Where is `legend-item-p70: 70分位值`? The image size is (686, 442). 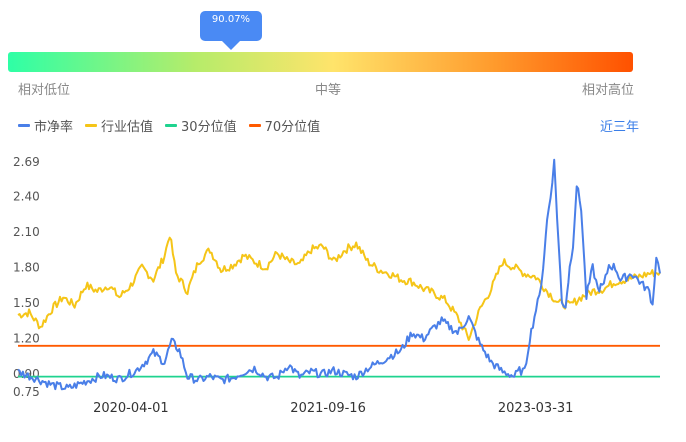 legend-item-p70: 70分位值 is located at coordinates (284, 125).